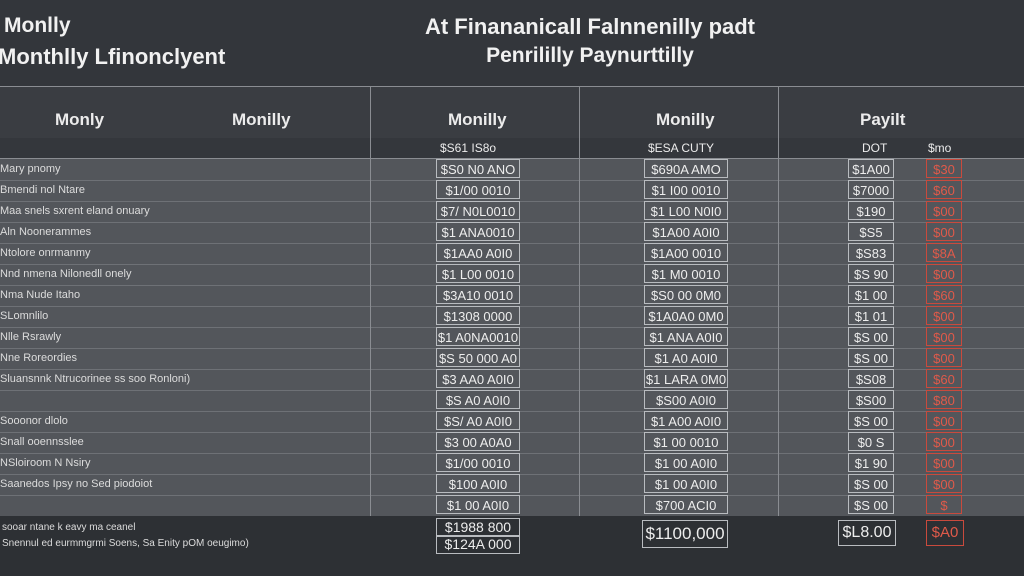 This screenshot has width=1024, height=576. Describe the element at coordinates (478, 231) in the screenshot. I see `value-cell: $1 ANA0010` at that location.